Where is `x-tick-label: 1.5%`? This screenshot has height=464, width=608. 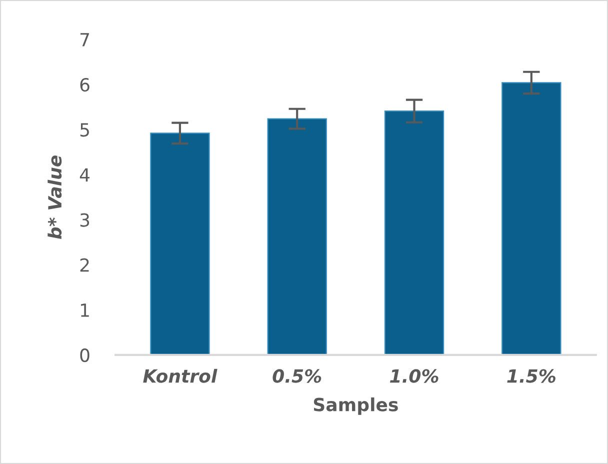 x-tick-label: 1.5% is located at coordinates (531, 376).